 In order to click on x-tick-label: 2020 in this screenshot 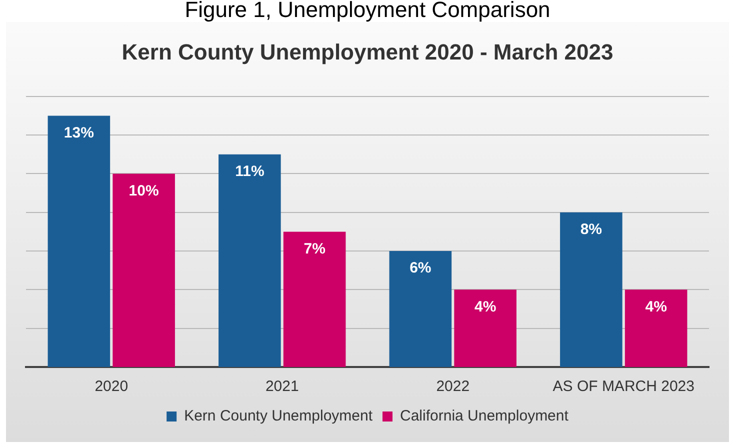, I will do `click(111, 387)`.